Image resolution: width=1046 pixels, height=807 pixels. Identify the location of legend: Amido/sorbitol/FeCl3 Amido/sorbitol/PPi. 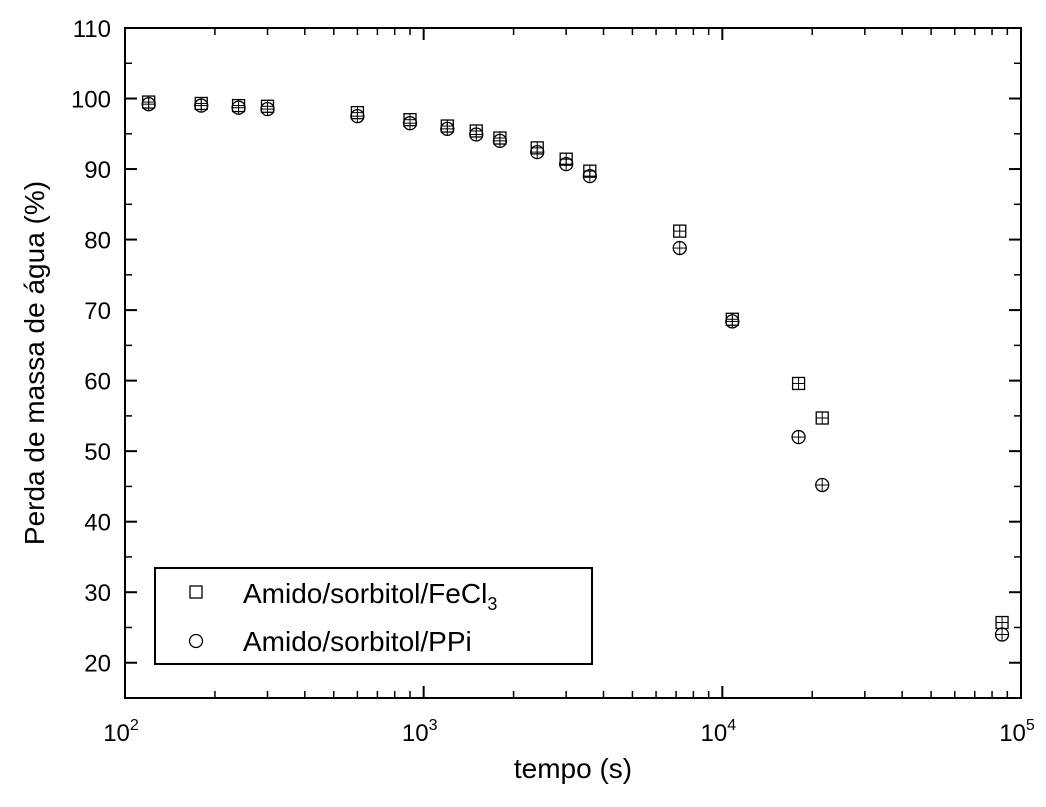
(373, 616).